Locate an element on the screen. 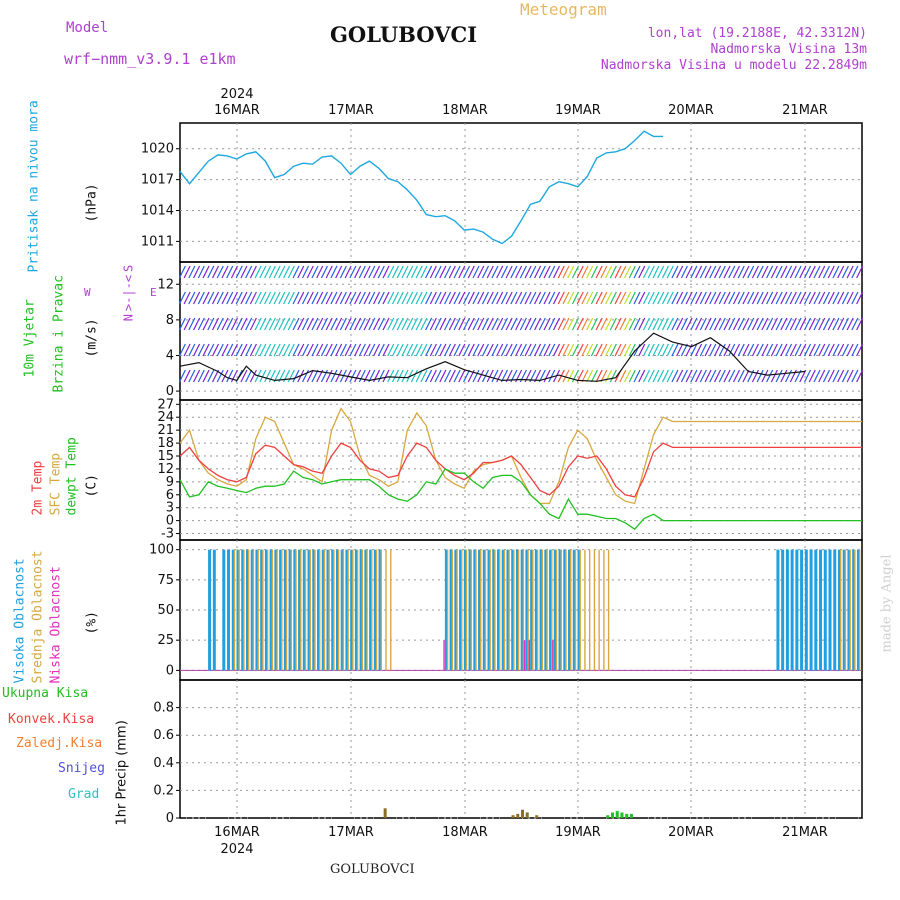 The height and width of the screenshot is (900, 900). model-elevation-label: Nadmorska Visina u modelu 22.2849m is located at coordinates (733, 65).